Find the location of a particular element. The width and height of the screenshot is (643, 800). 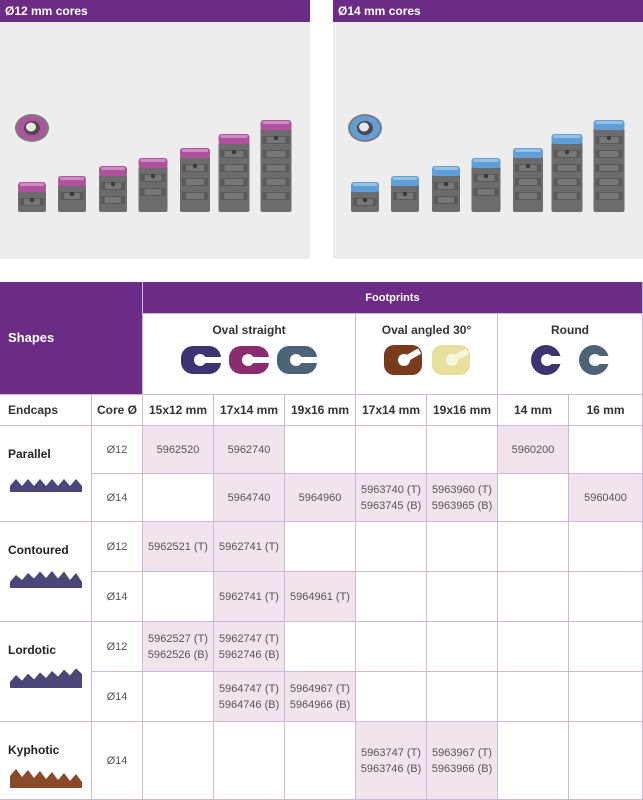

oval-angled-brown-icon is located at coordinates (402, 360).